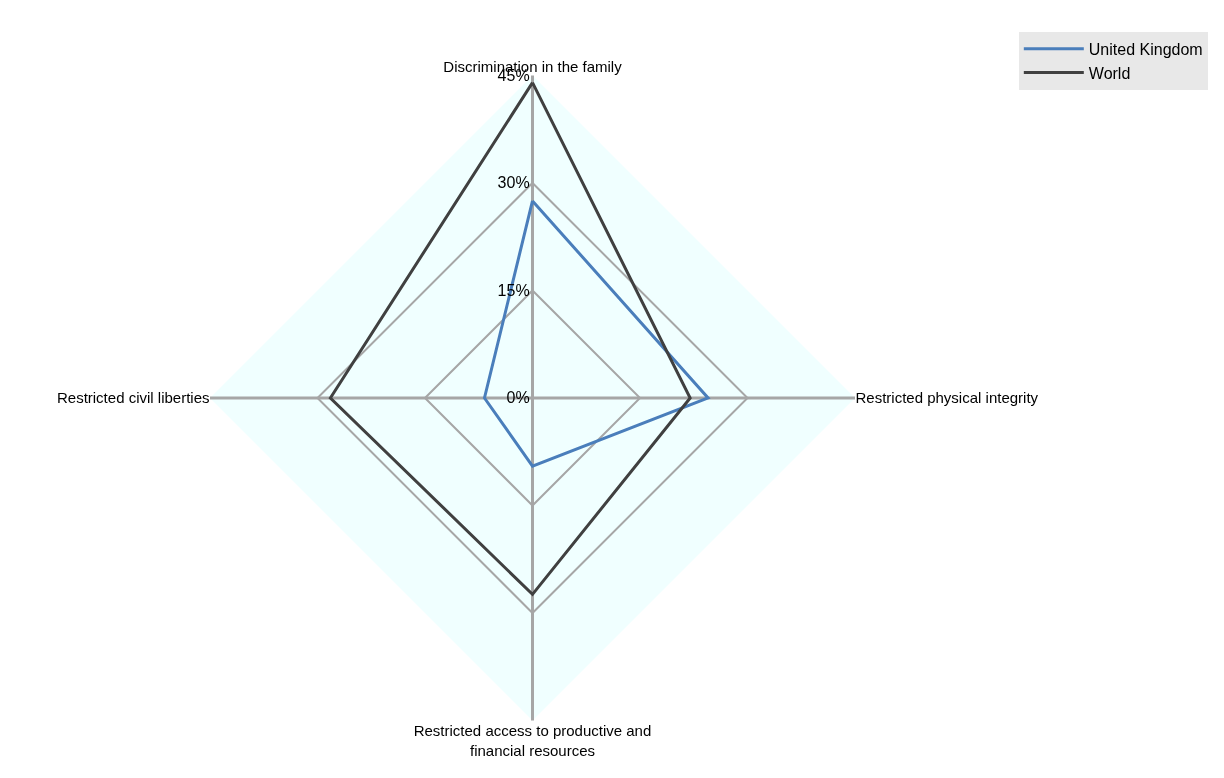  What do you see at coordinates (518, 398) in the screenshot?
I see `y-tick-label: 0%` at bounding box center [518, 398].